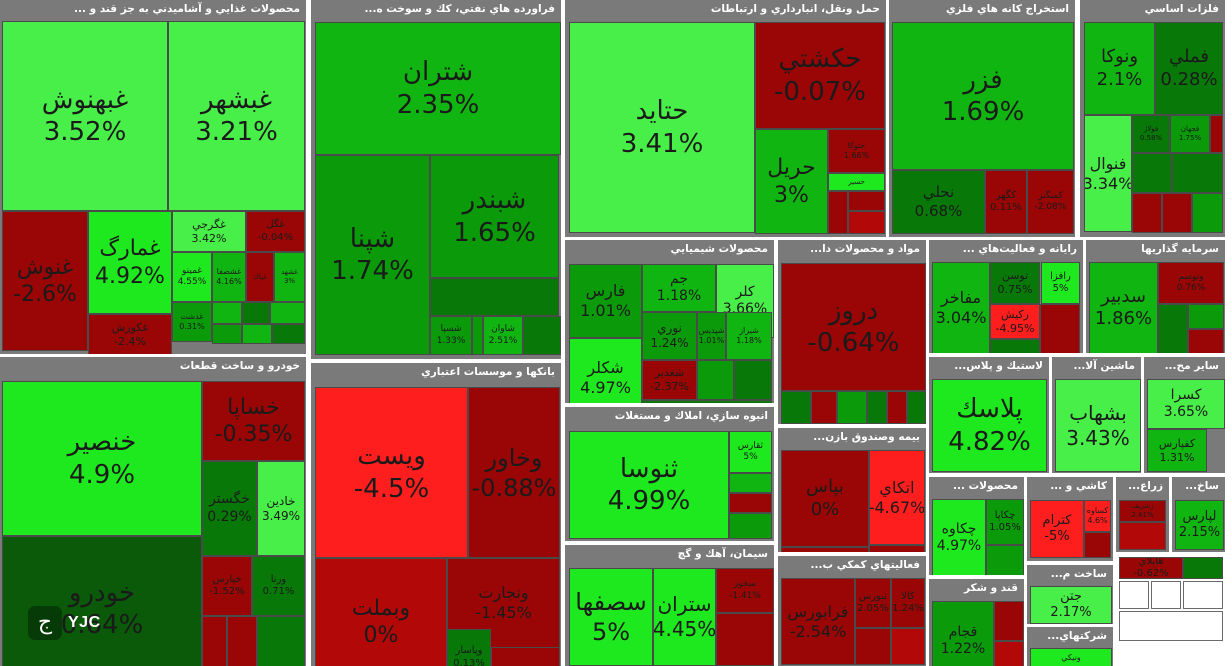  What do you see at coordinates (873, 603) in the screenshot?
I see `stock-tile: تبورس 2.05%` at bounding box center [873, 603].